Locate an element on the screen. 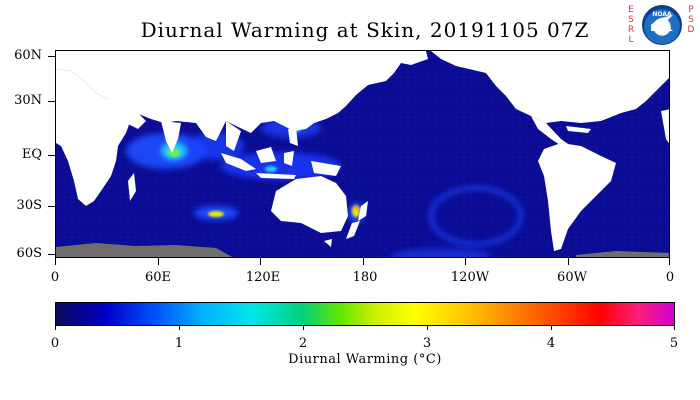  x-tick-120w: 120W is located at coordinates (470, 277).